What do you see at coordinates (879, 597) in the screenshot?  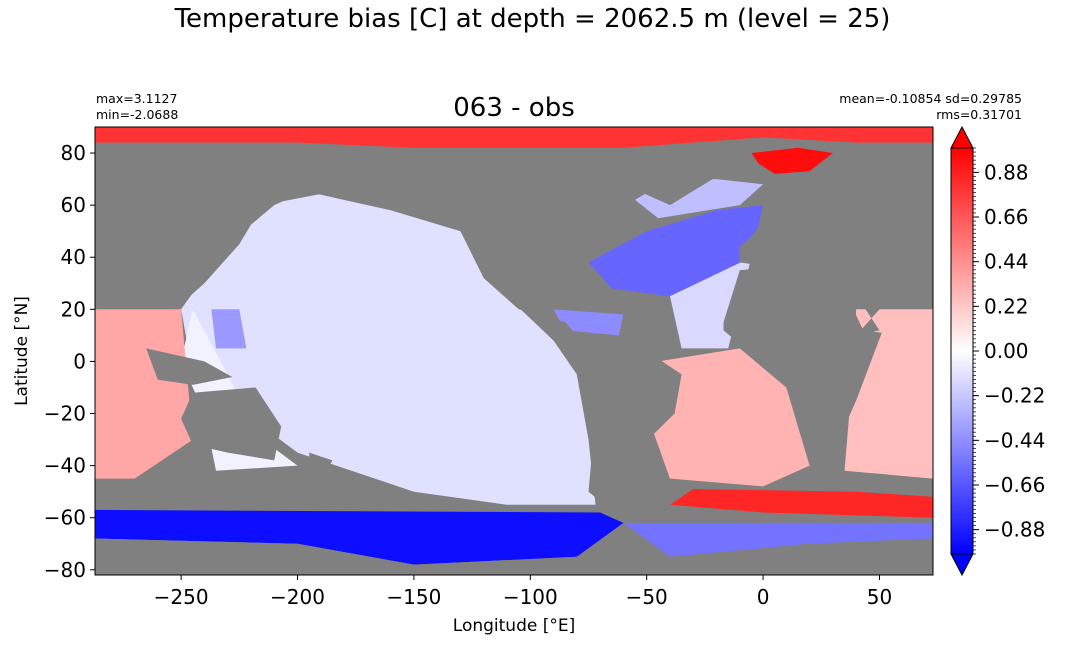 I see `x-tick-label: 50` at bounding box center [879, 597].